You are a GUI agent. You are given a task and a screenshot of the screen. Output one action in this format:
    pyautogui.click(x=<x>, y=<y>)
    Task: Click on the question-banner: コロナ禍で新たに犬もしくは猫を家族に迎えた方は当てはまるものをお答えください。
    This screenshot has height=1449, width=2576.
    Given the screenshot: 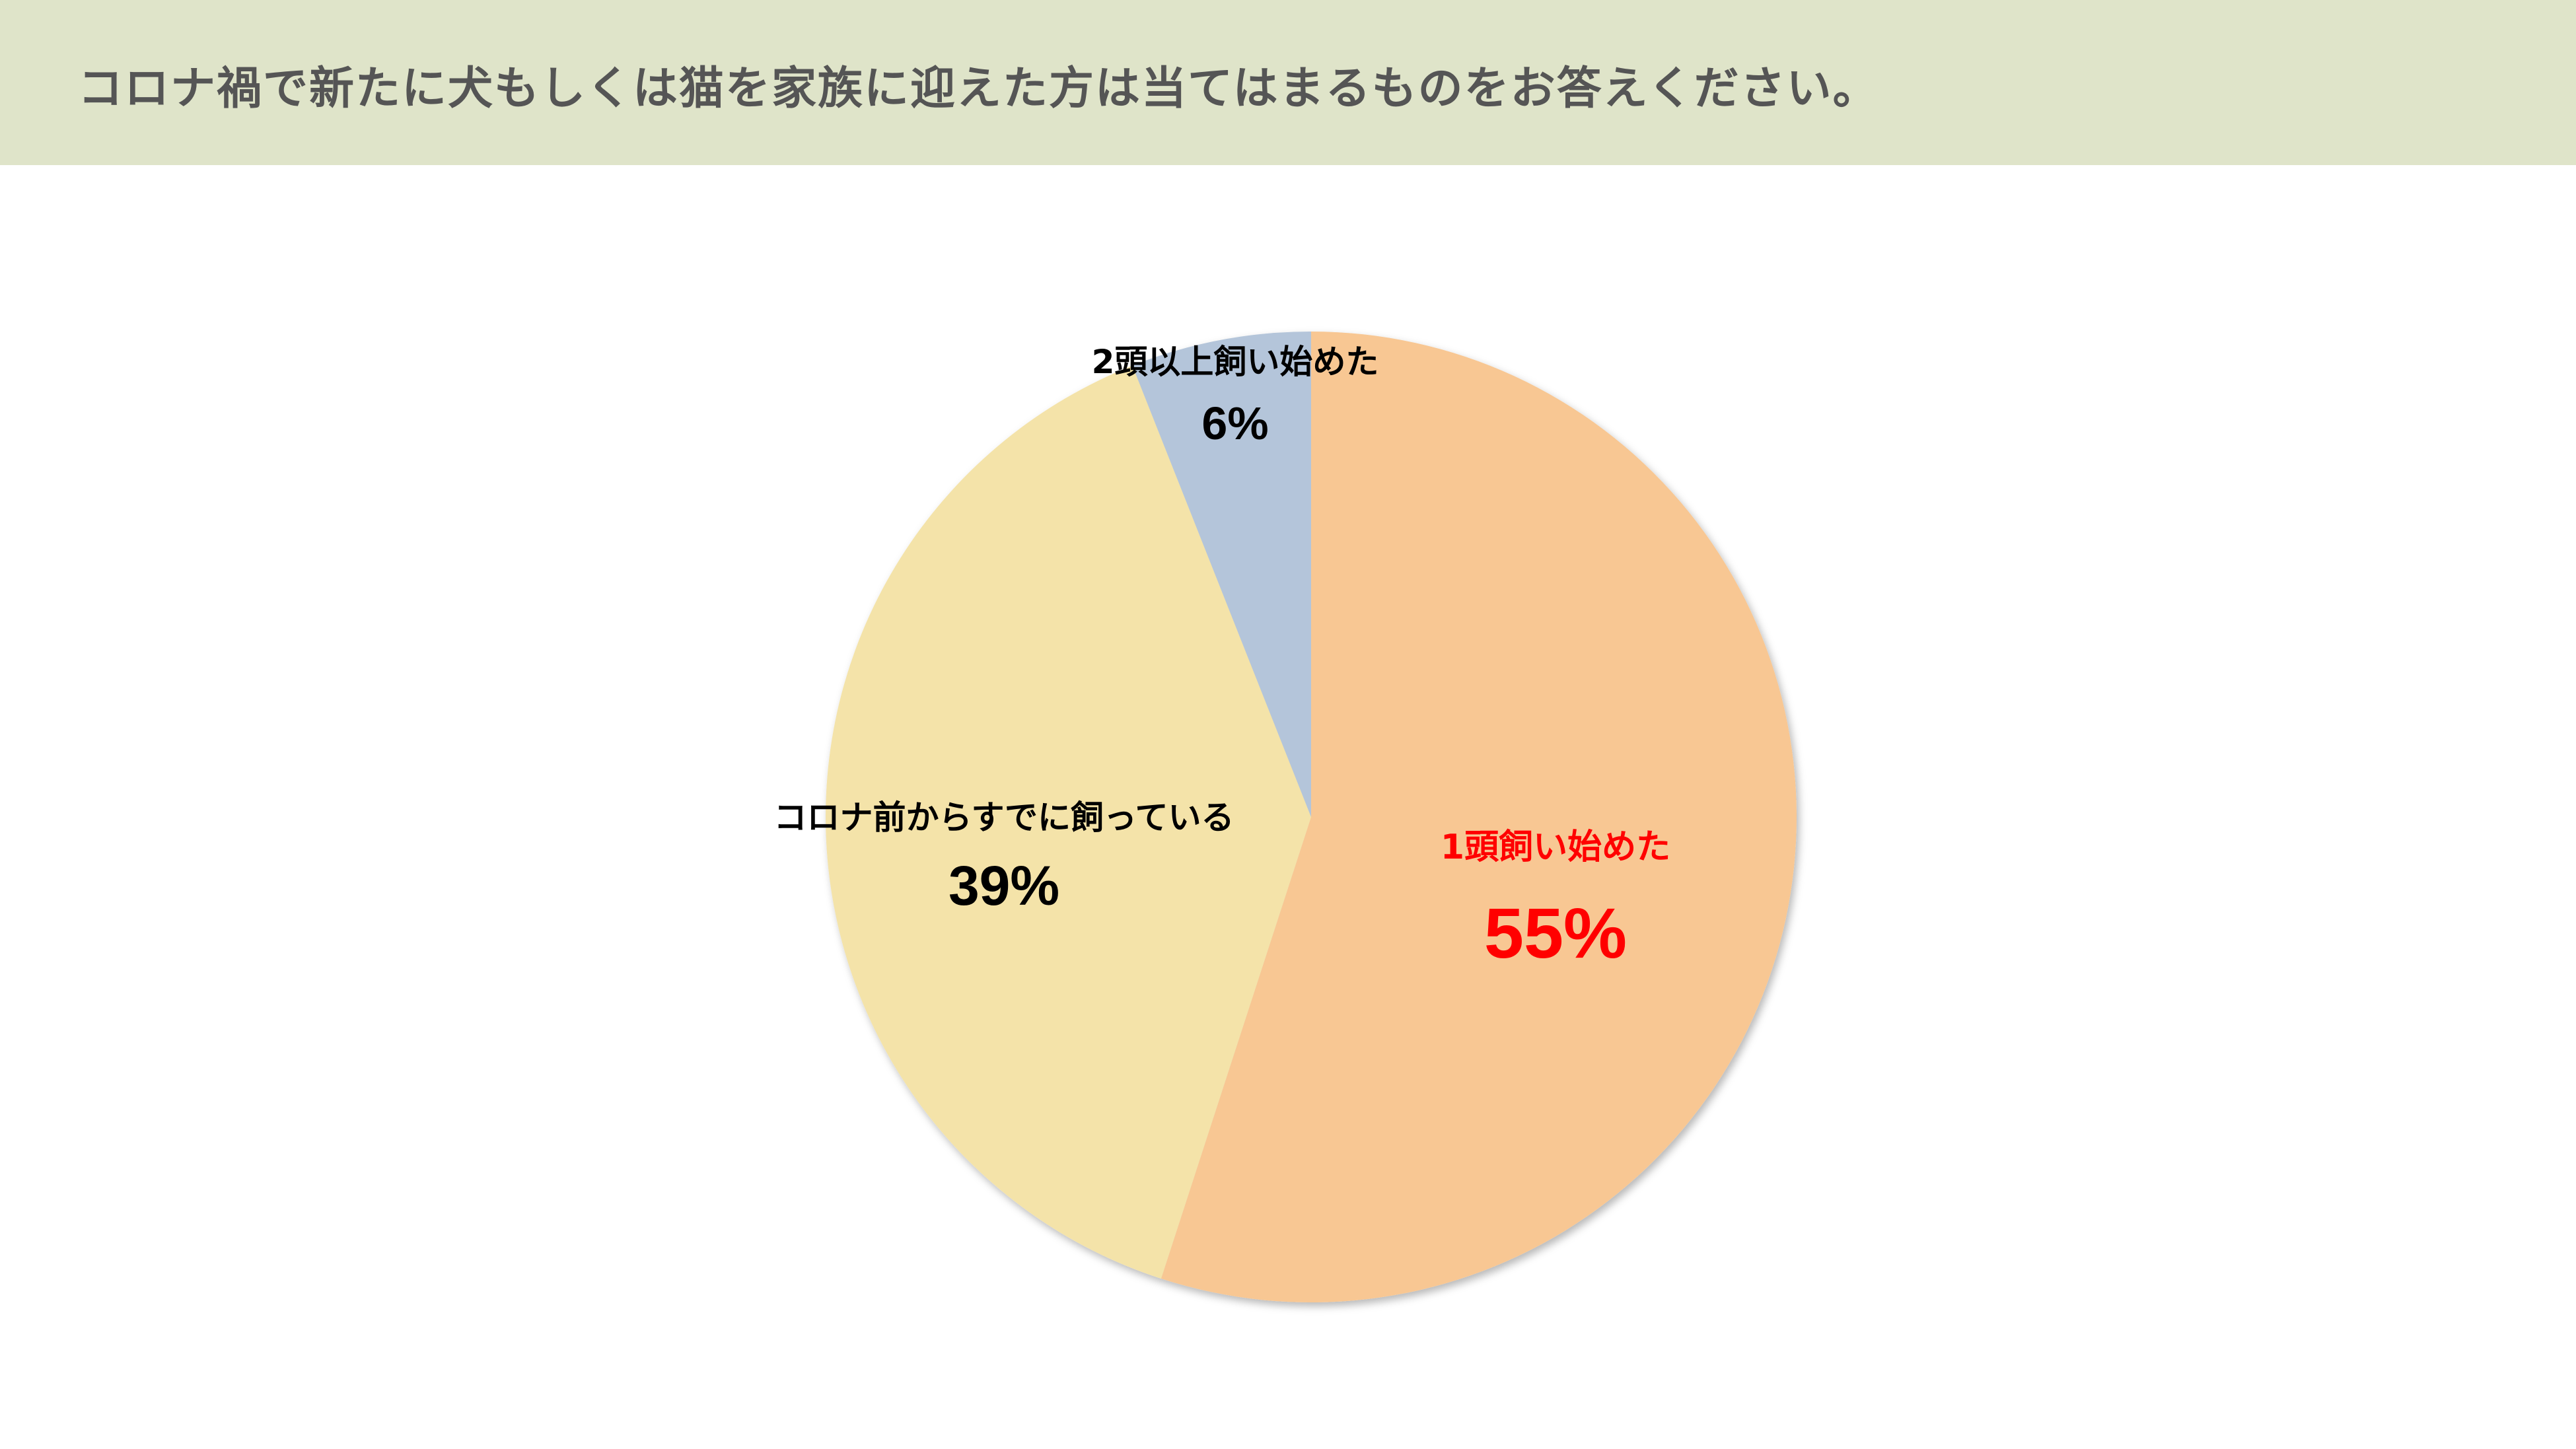 What is the action you would take?
    pyautogui.click(x=1288, y=83)
    